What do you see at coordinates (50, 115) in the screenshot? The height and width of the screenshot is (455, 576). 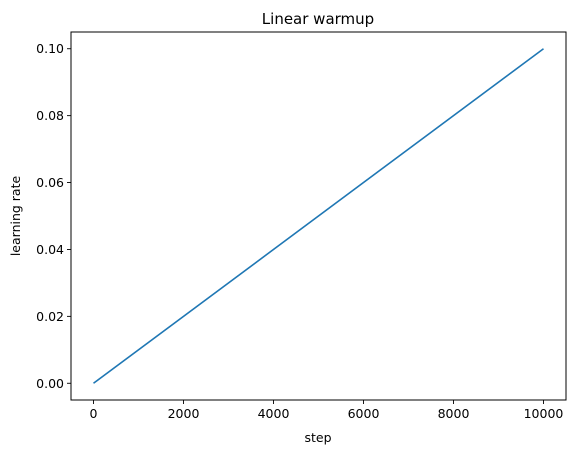 I see `y-tick-label: 0.08` at bounding box center [50, 115].